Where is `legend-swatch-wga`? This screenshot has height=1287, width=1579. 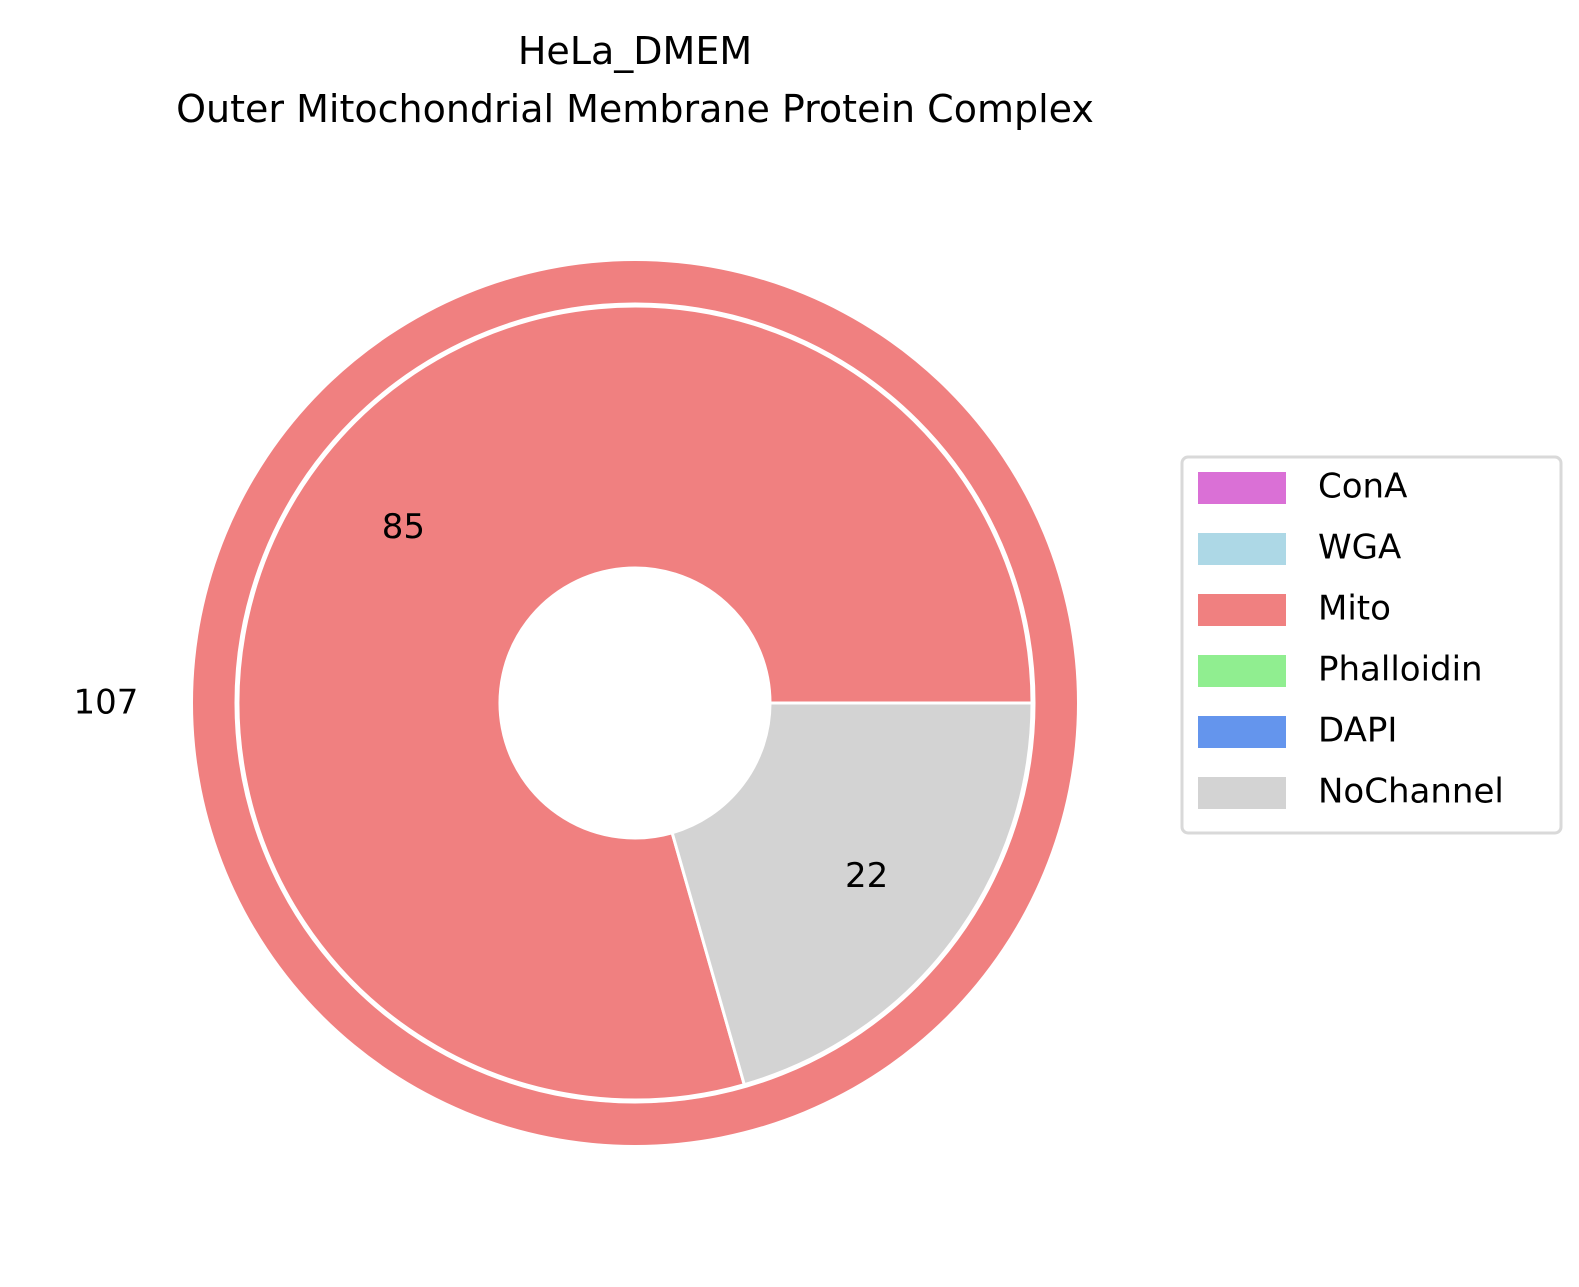
legend-swatch-wga is located at coordinates (1242, 549).